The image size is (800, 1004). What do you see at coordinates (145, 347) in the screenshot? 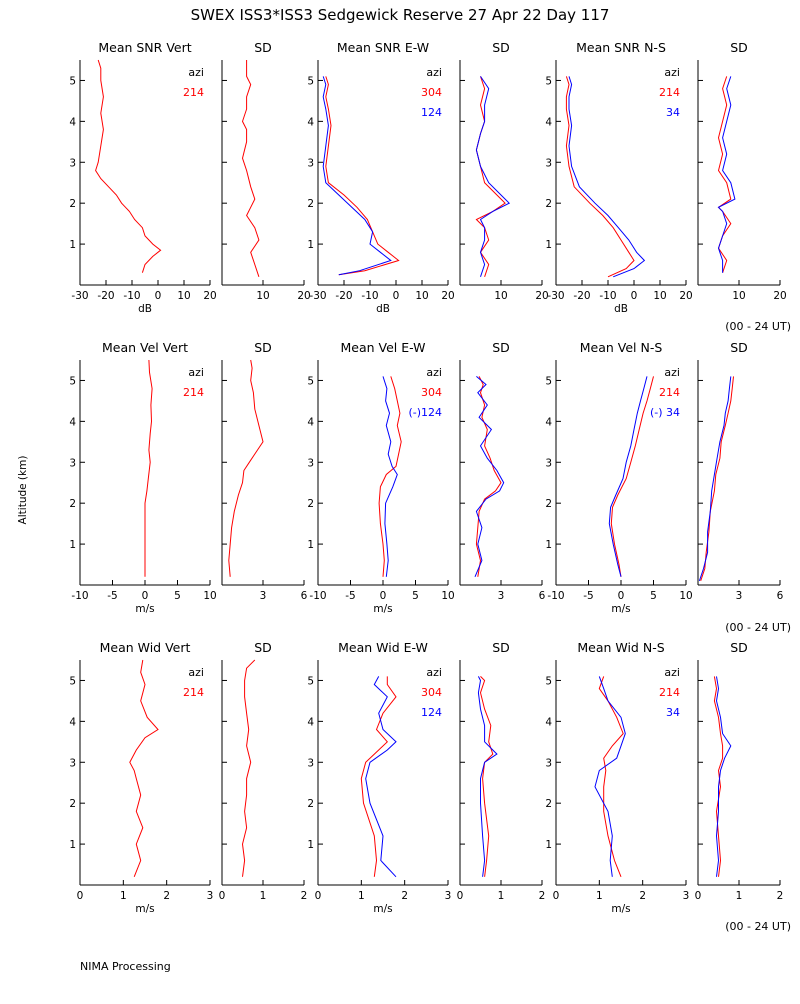
I see `panel-title: Mean Vel Vert` at bounding box center [145, 347].